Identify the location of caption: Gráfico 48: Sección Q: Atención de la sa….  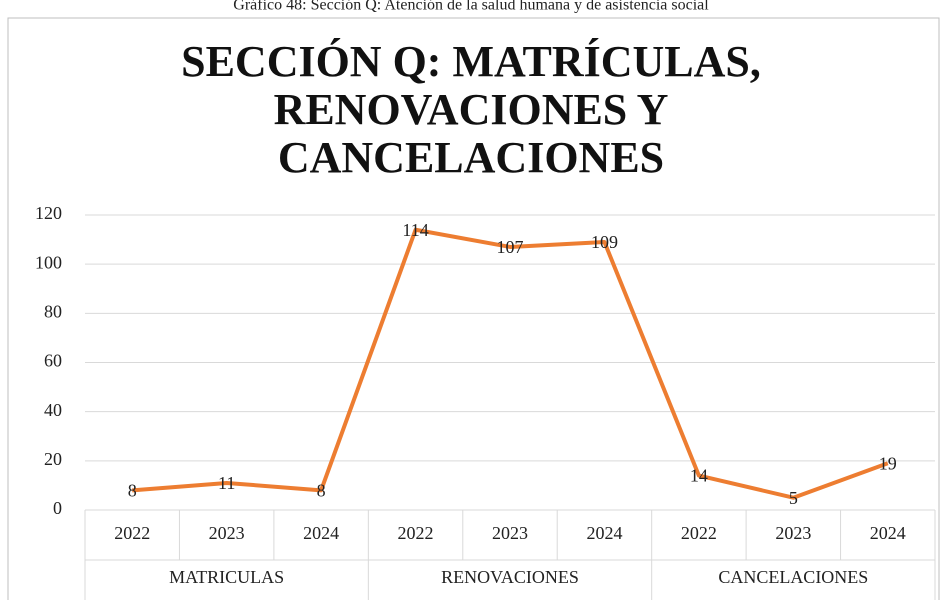
(471, 7).